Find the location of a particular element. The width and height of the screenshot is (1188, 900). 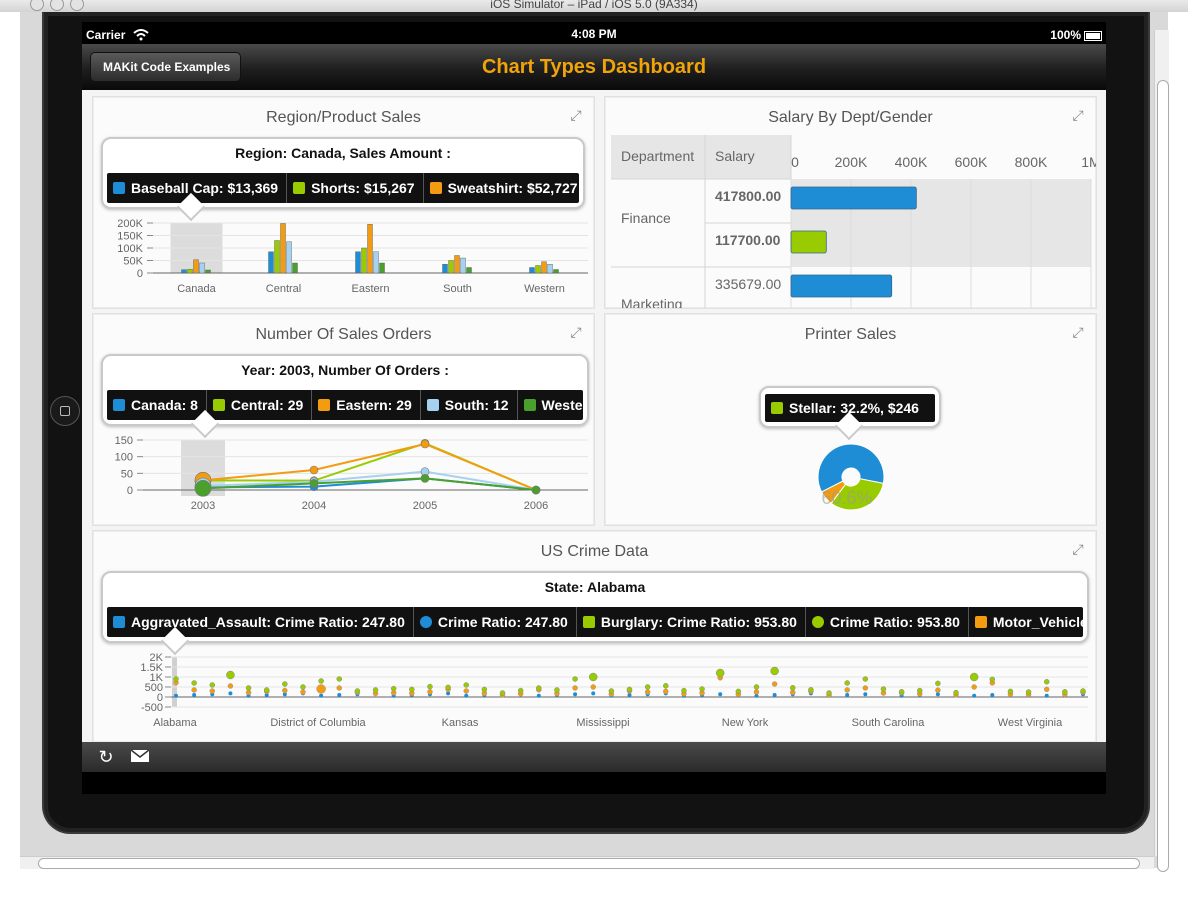

orders-chart: 150 100 50 0 2003 2004 2005 2006 is located at coordinates (343, 419).